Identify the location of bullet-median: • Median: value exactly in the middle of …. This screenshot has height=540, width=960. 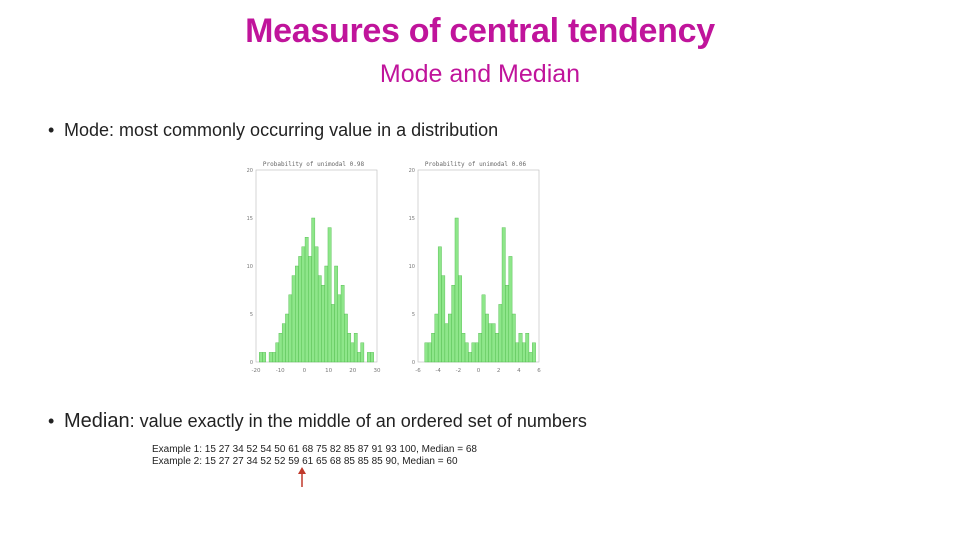
(317, 421).